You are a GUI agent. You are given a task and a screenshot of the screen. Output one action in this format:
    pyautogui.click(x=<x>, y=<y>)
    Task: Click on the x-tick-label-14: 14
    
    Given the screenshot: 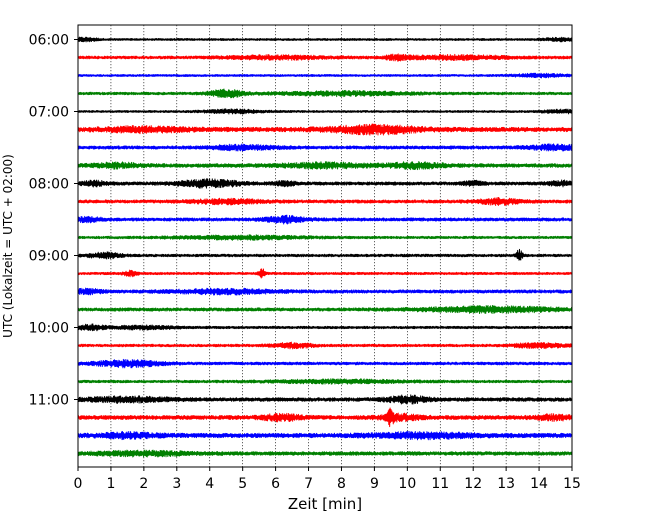 What is the action you would take?
    pyautogui.click(x=539, y=484)
    